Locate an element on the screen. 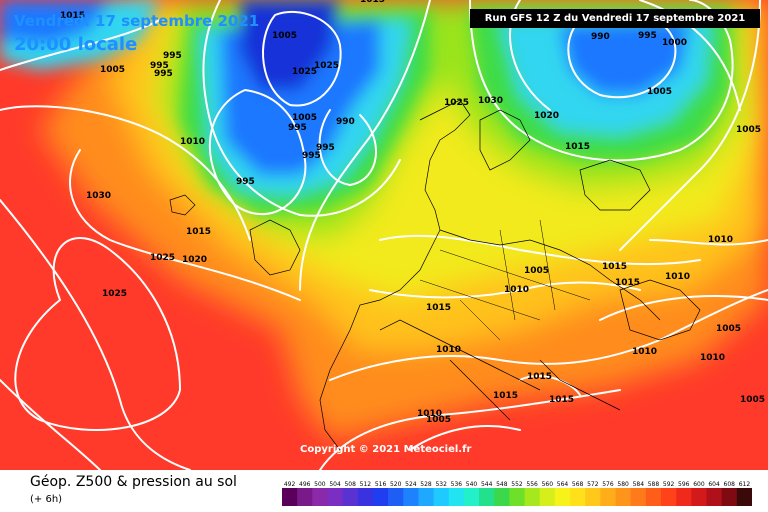 This screenshot has height=512, width=768. copyright-notice: Copyright © 2021 Meteociel.fr is located at coordinates (386, 449).